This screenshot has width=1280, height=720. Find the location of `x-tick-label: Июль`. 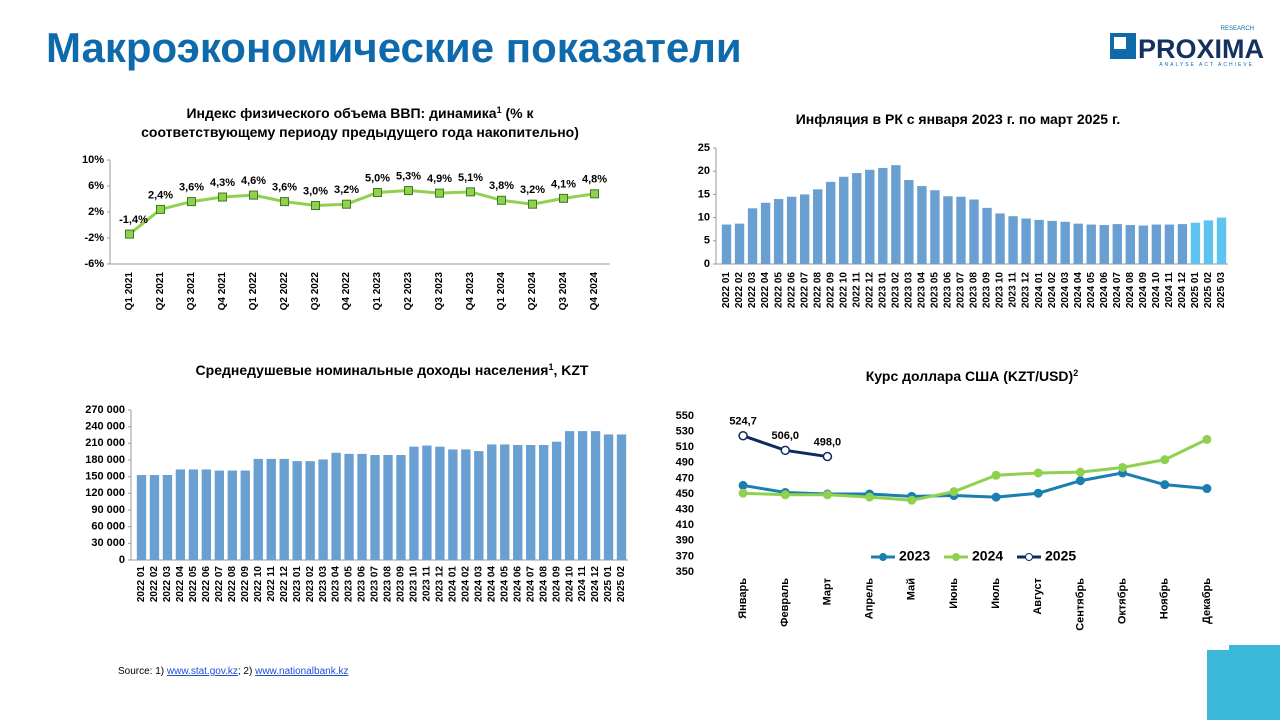

x-tick-label: Июль is located at coordinates (996, 593).